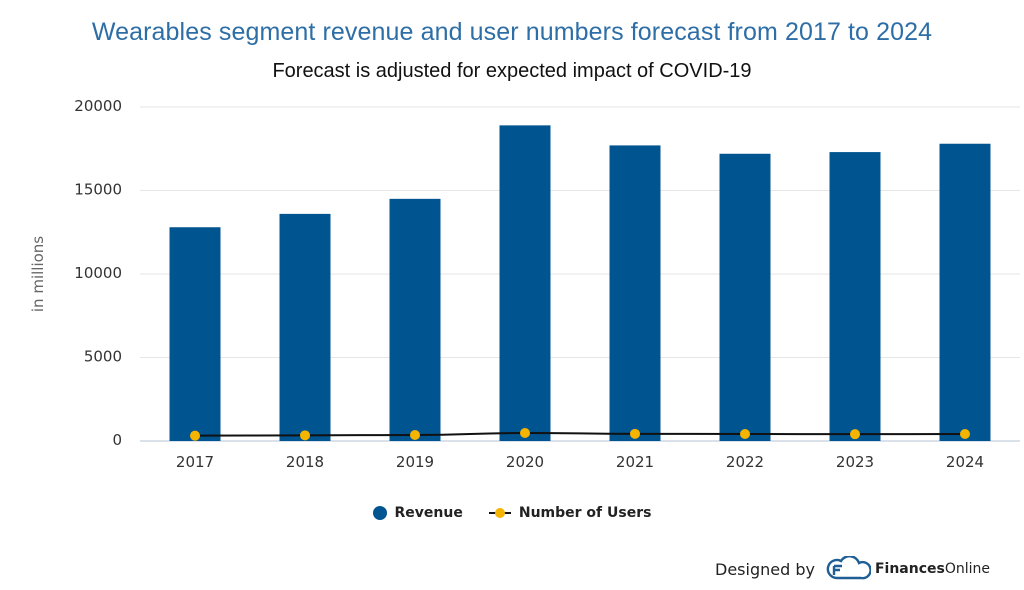  I want to click on y-tick-label: 5000, so click(103, 357).